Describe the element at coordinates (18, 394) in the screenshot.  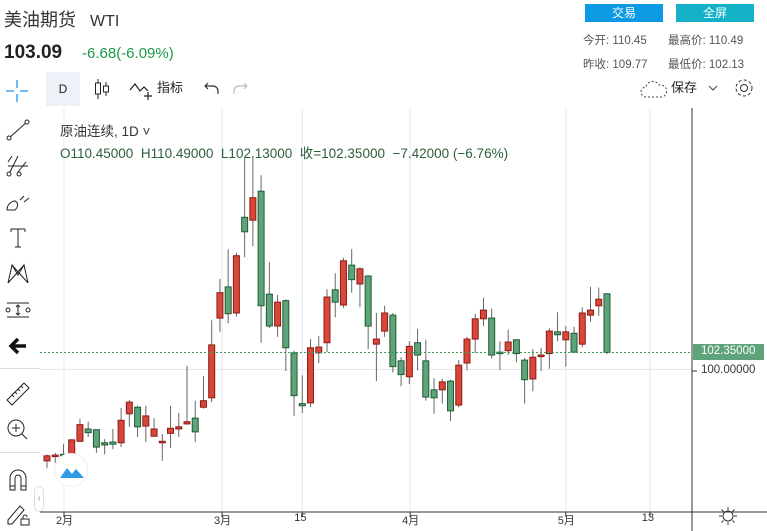
I see `ruler-icon` at that location.